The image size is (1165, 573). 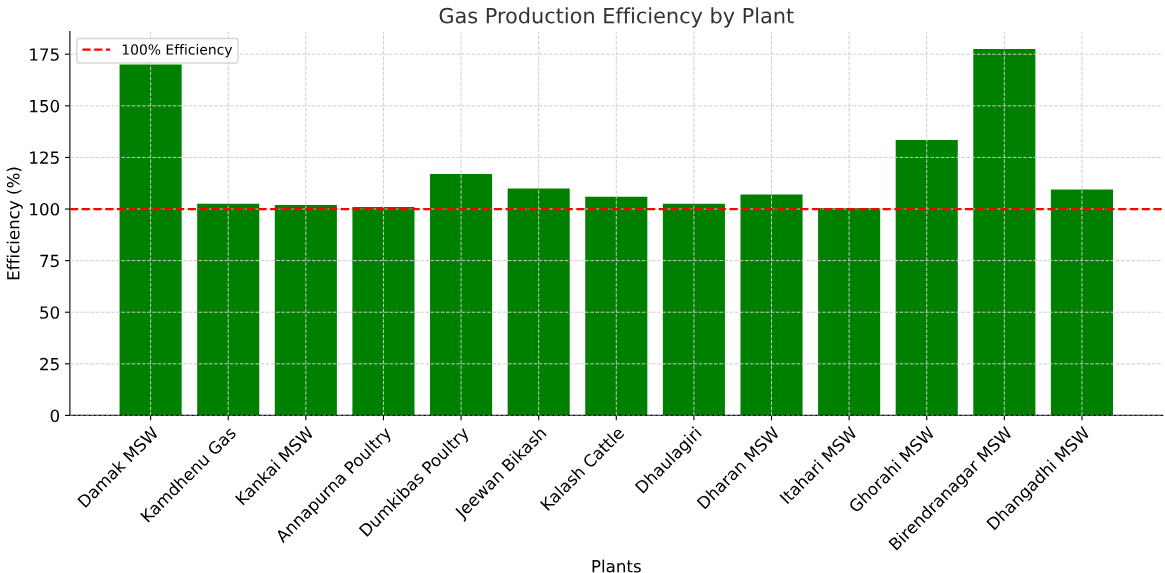 I want to click on y-tick-label: 0, so click(x=55, y=415).